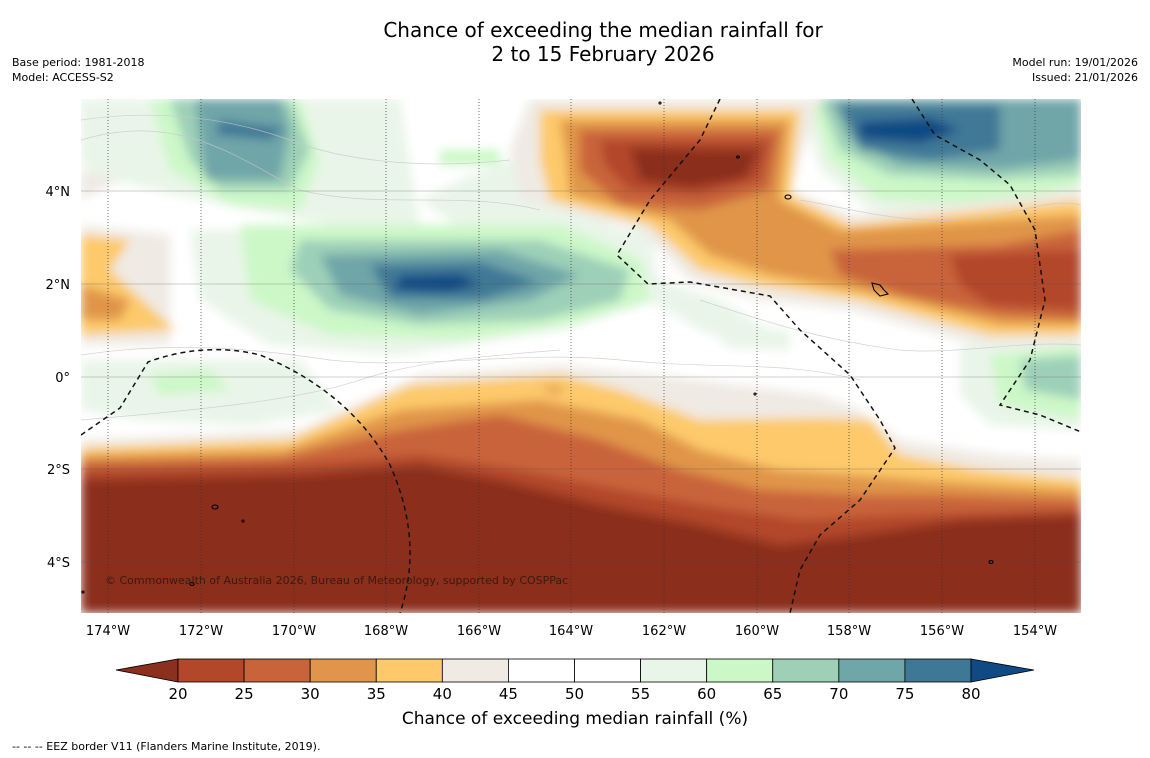 The width and height of the screenshot is (1150, 758). What do you see at coordinates (603, 54) in the screenshot?
I see `title-line-2: 2 to 15 February 2026` at bounding box center [603, 54].